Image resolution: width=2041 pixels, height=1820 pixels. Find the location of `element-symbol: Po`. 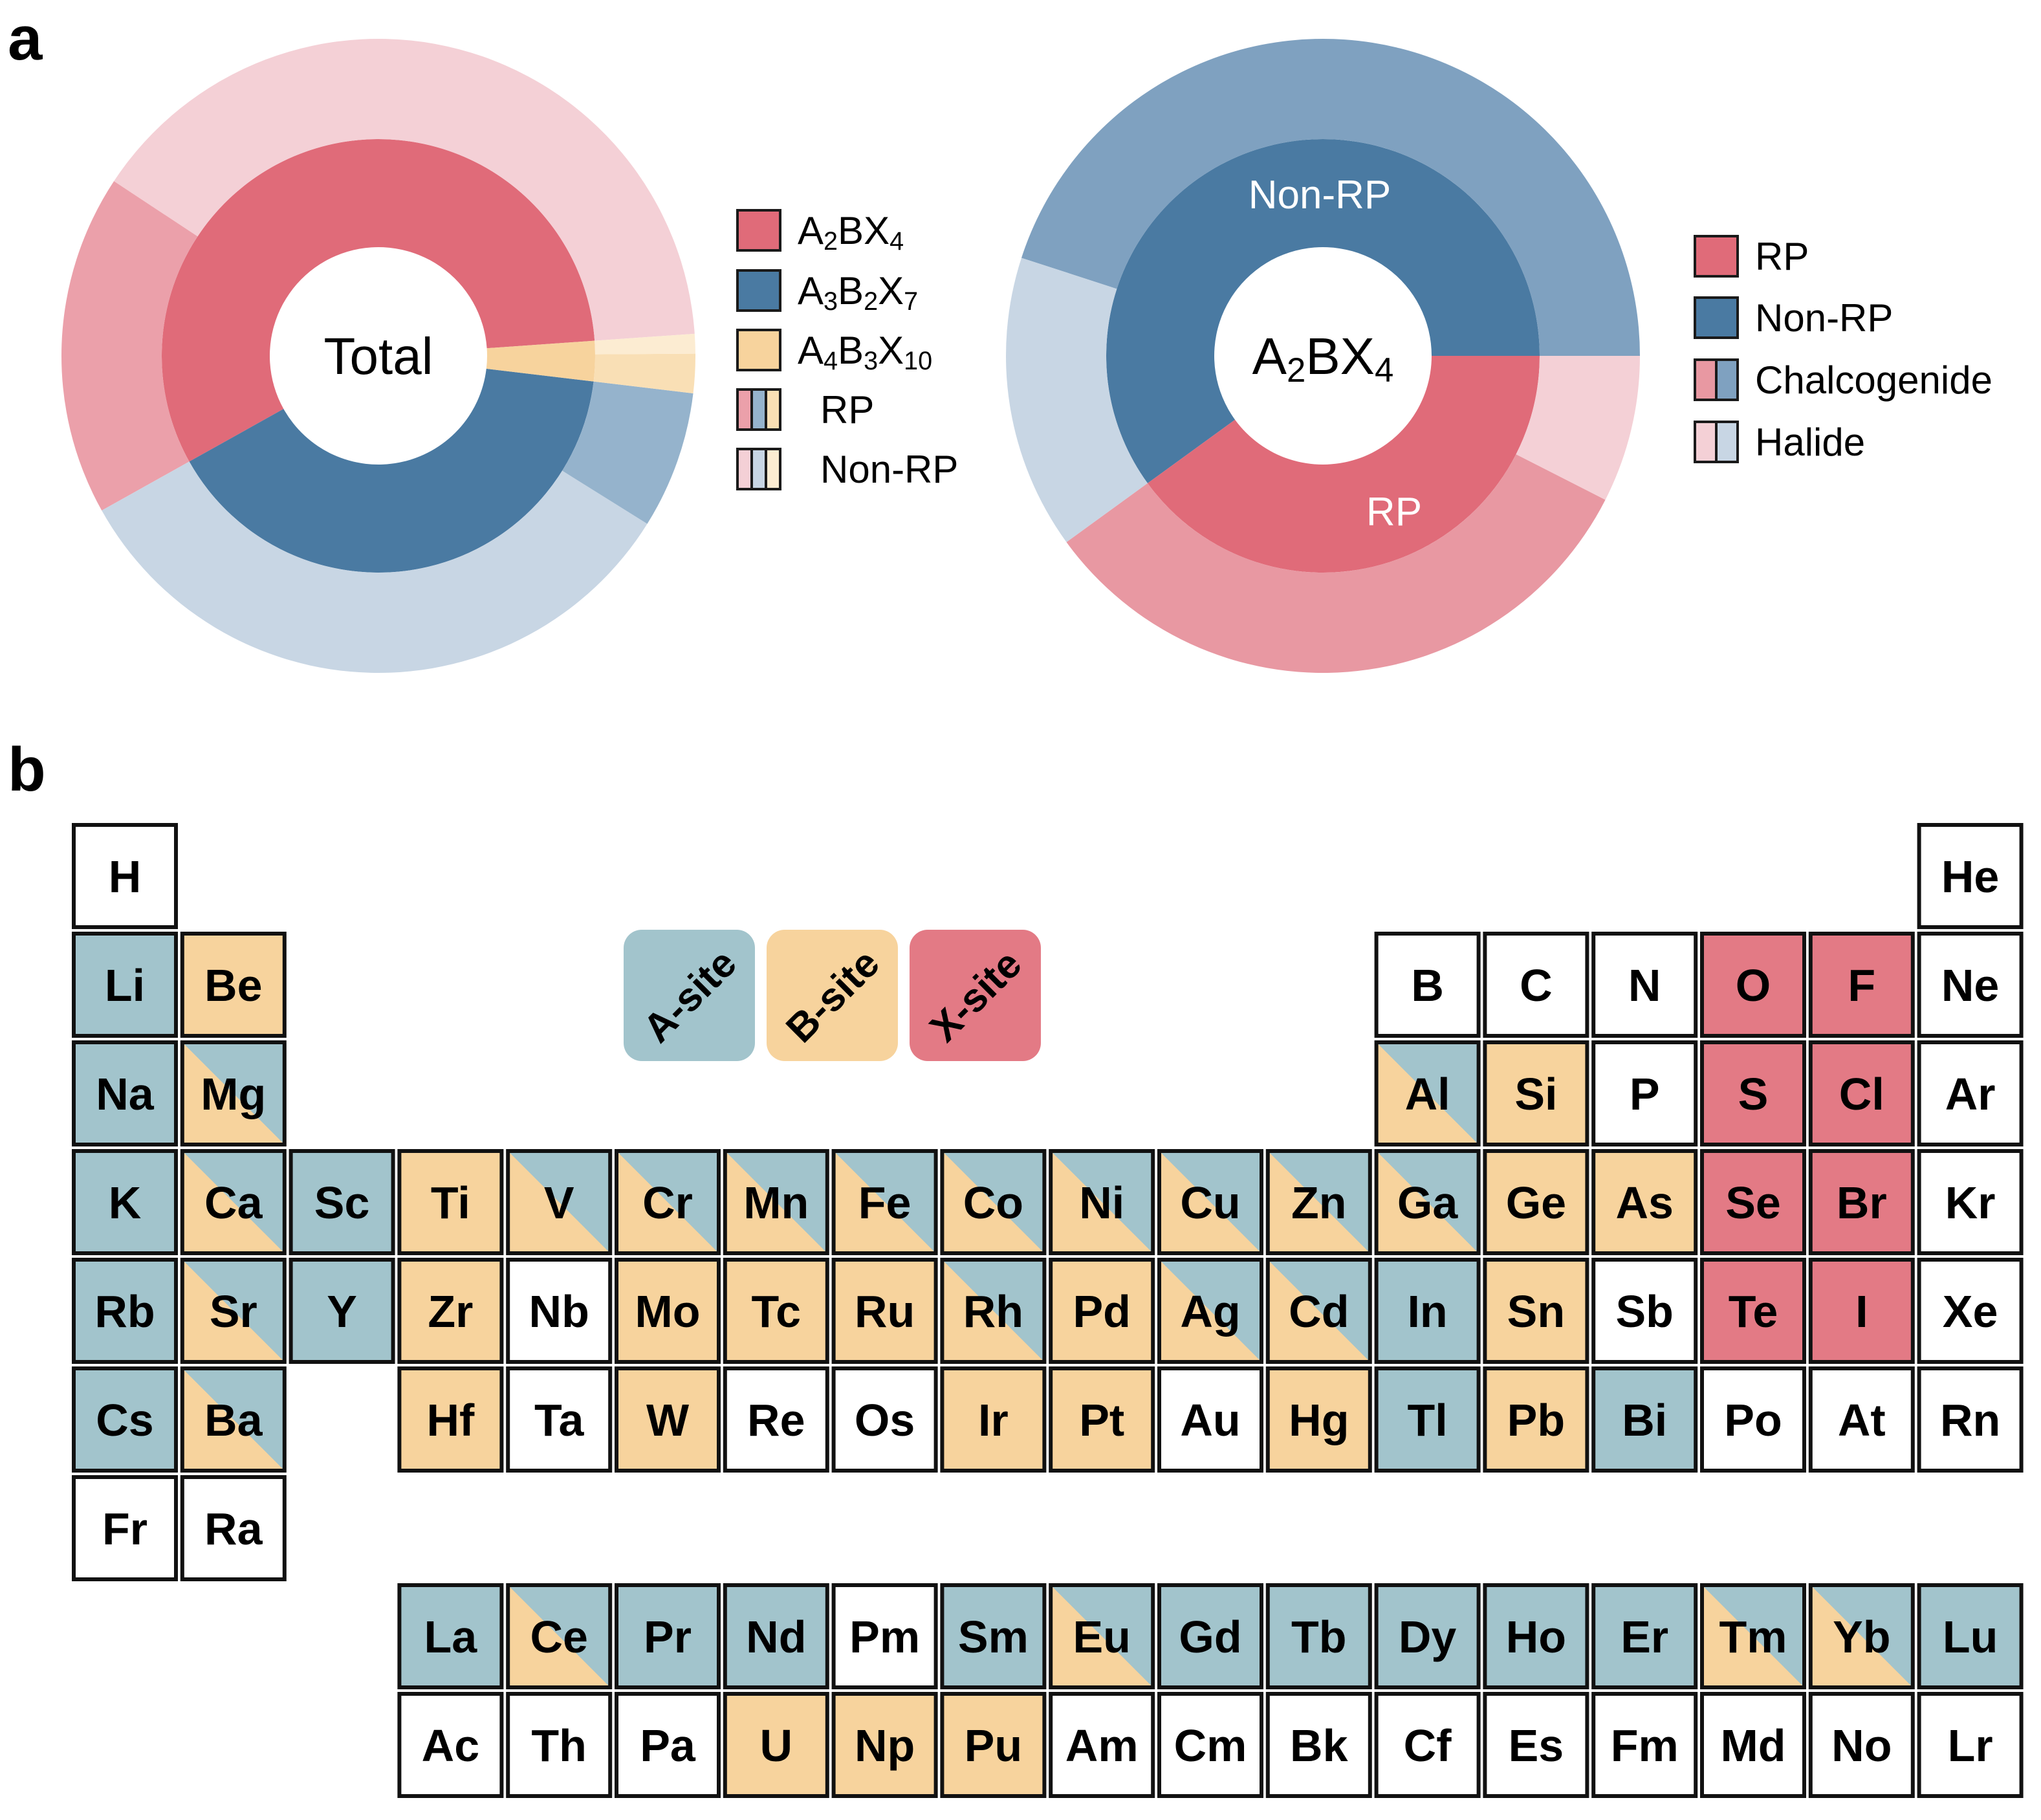

element-symbol: Po is located at coordinates (1753, 1420).